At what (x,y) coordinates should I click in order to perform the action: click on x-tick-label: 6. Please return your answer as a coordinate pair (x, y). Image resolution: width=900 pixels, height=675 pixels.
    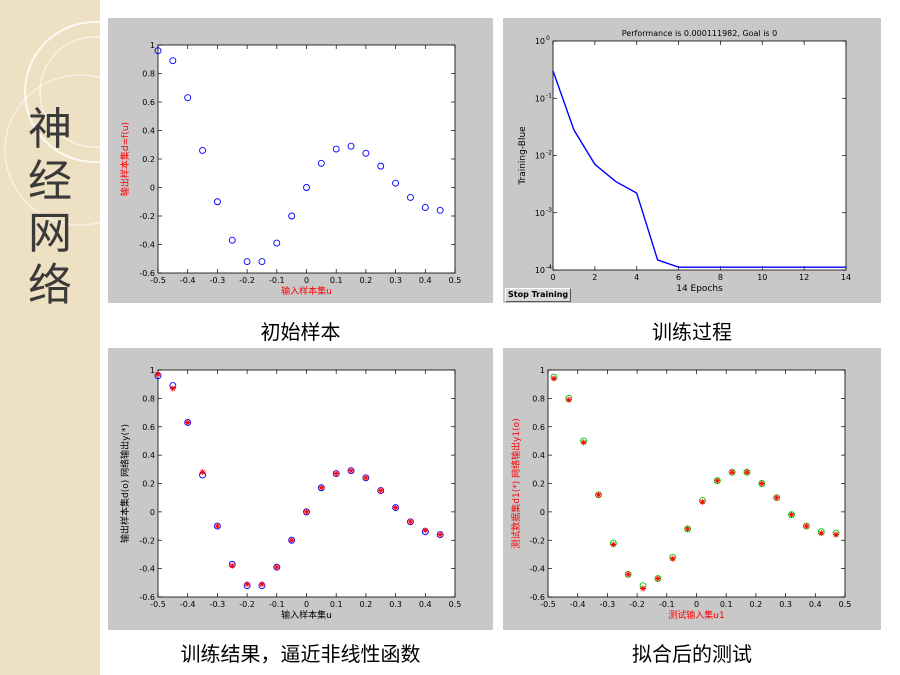
    Looking at the image, I should click on (678, 277).